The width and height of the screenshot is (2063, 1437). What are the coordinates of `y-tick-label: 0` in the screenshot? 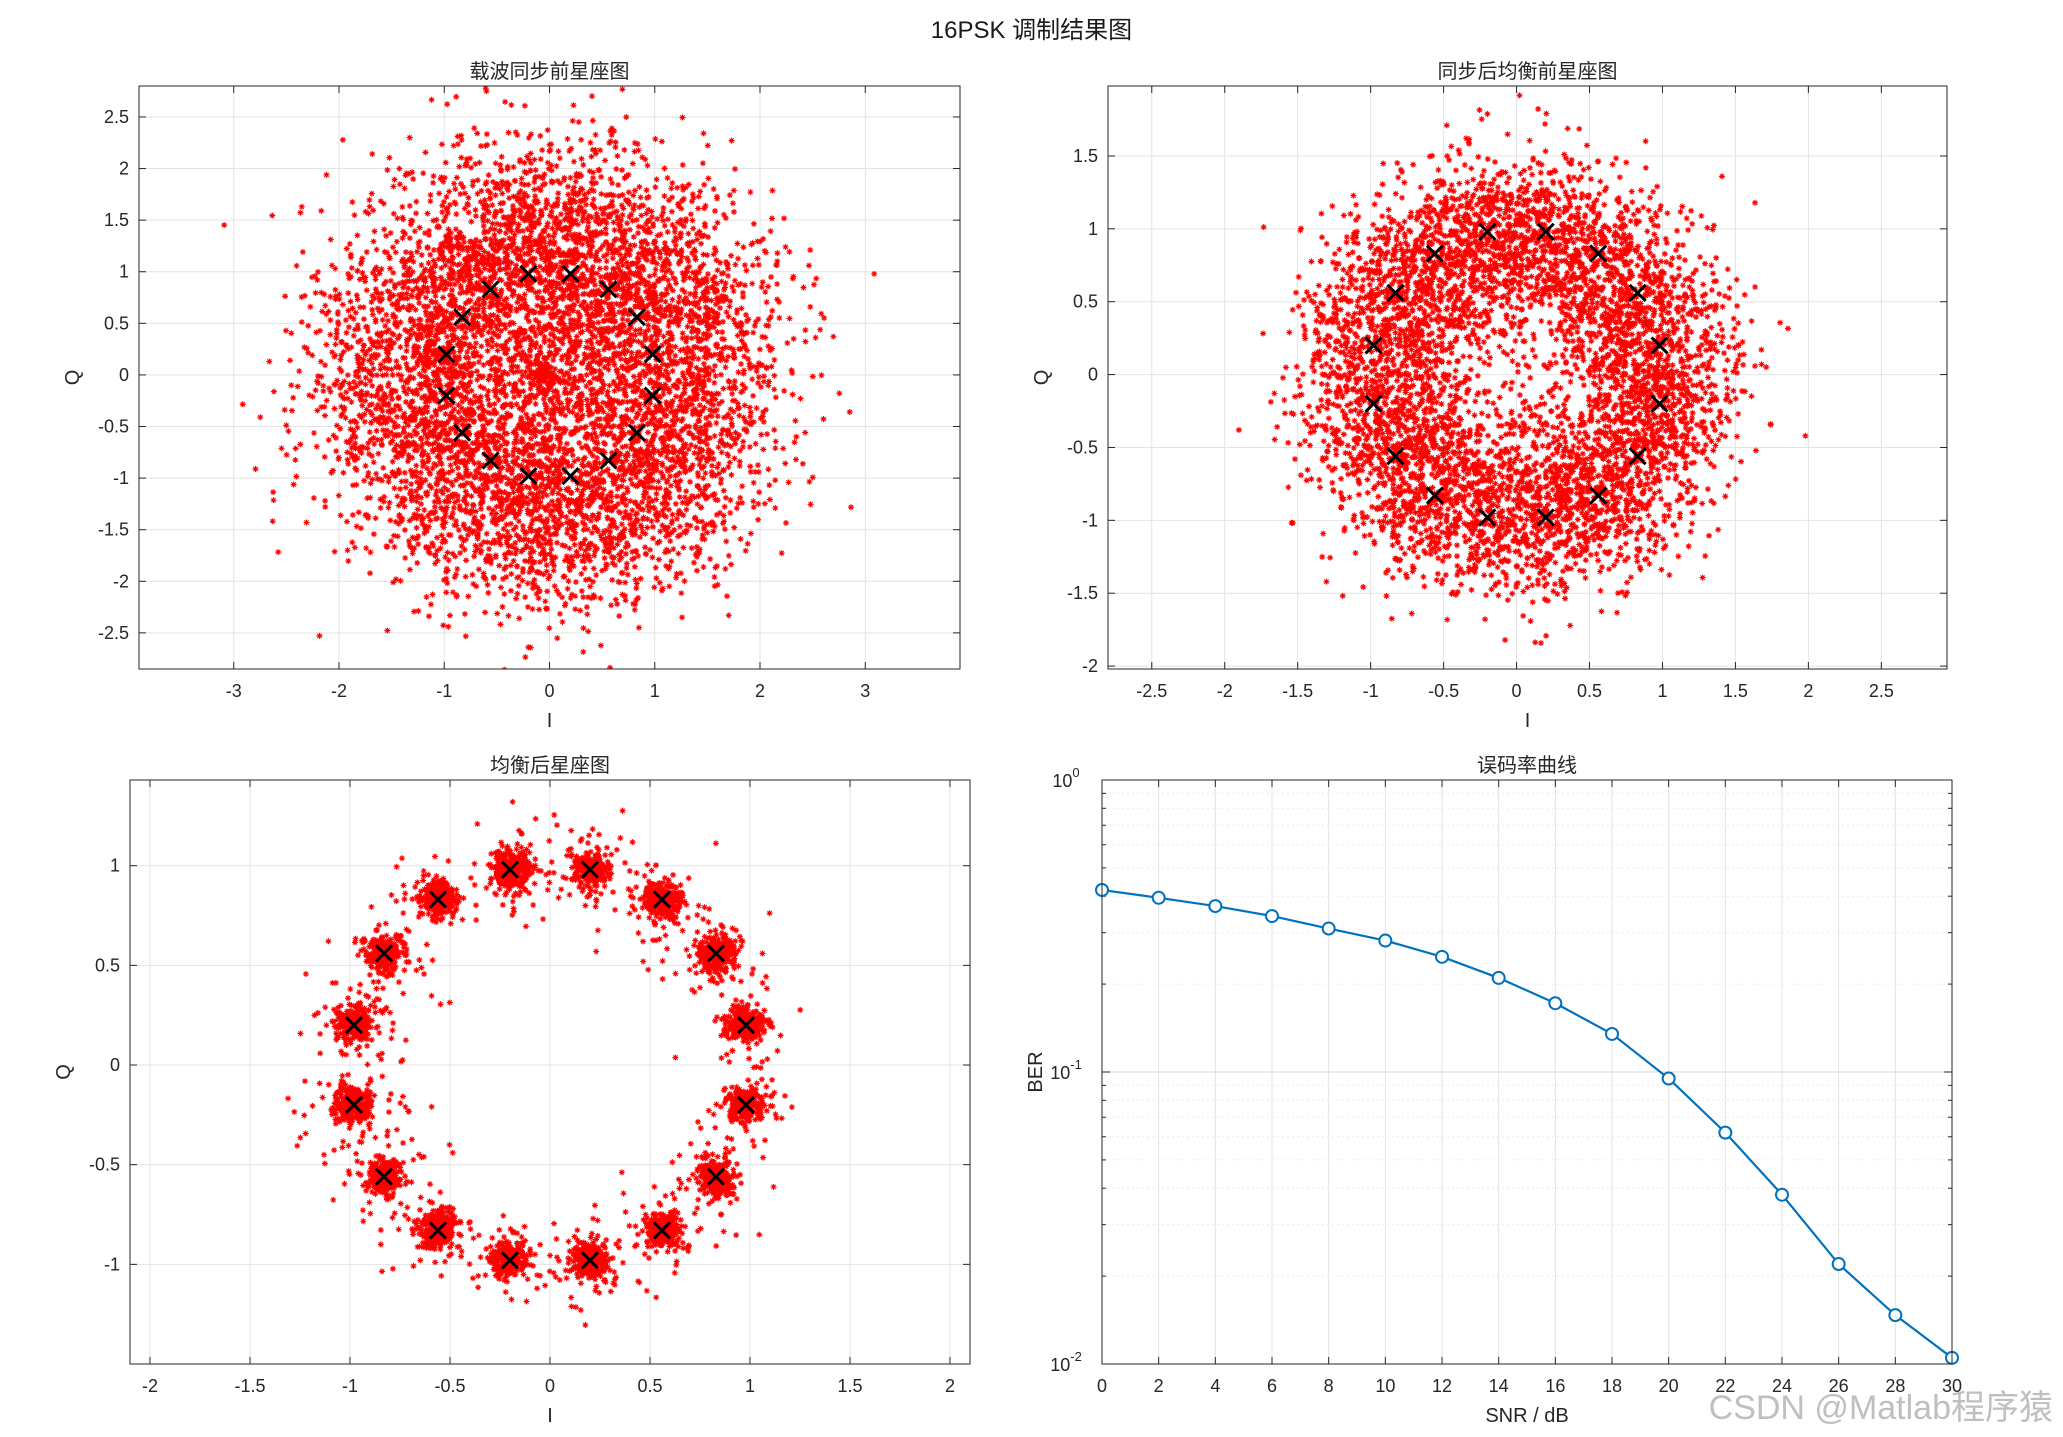 It's located at (124, 375).